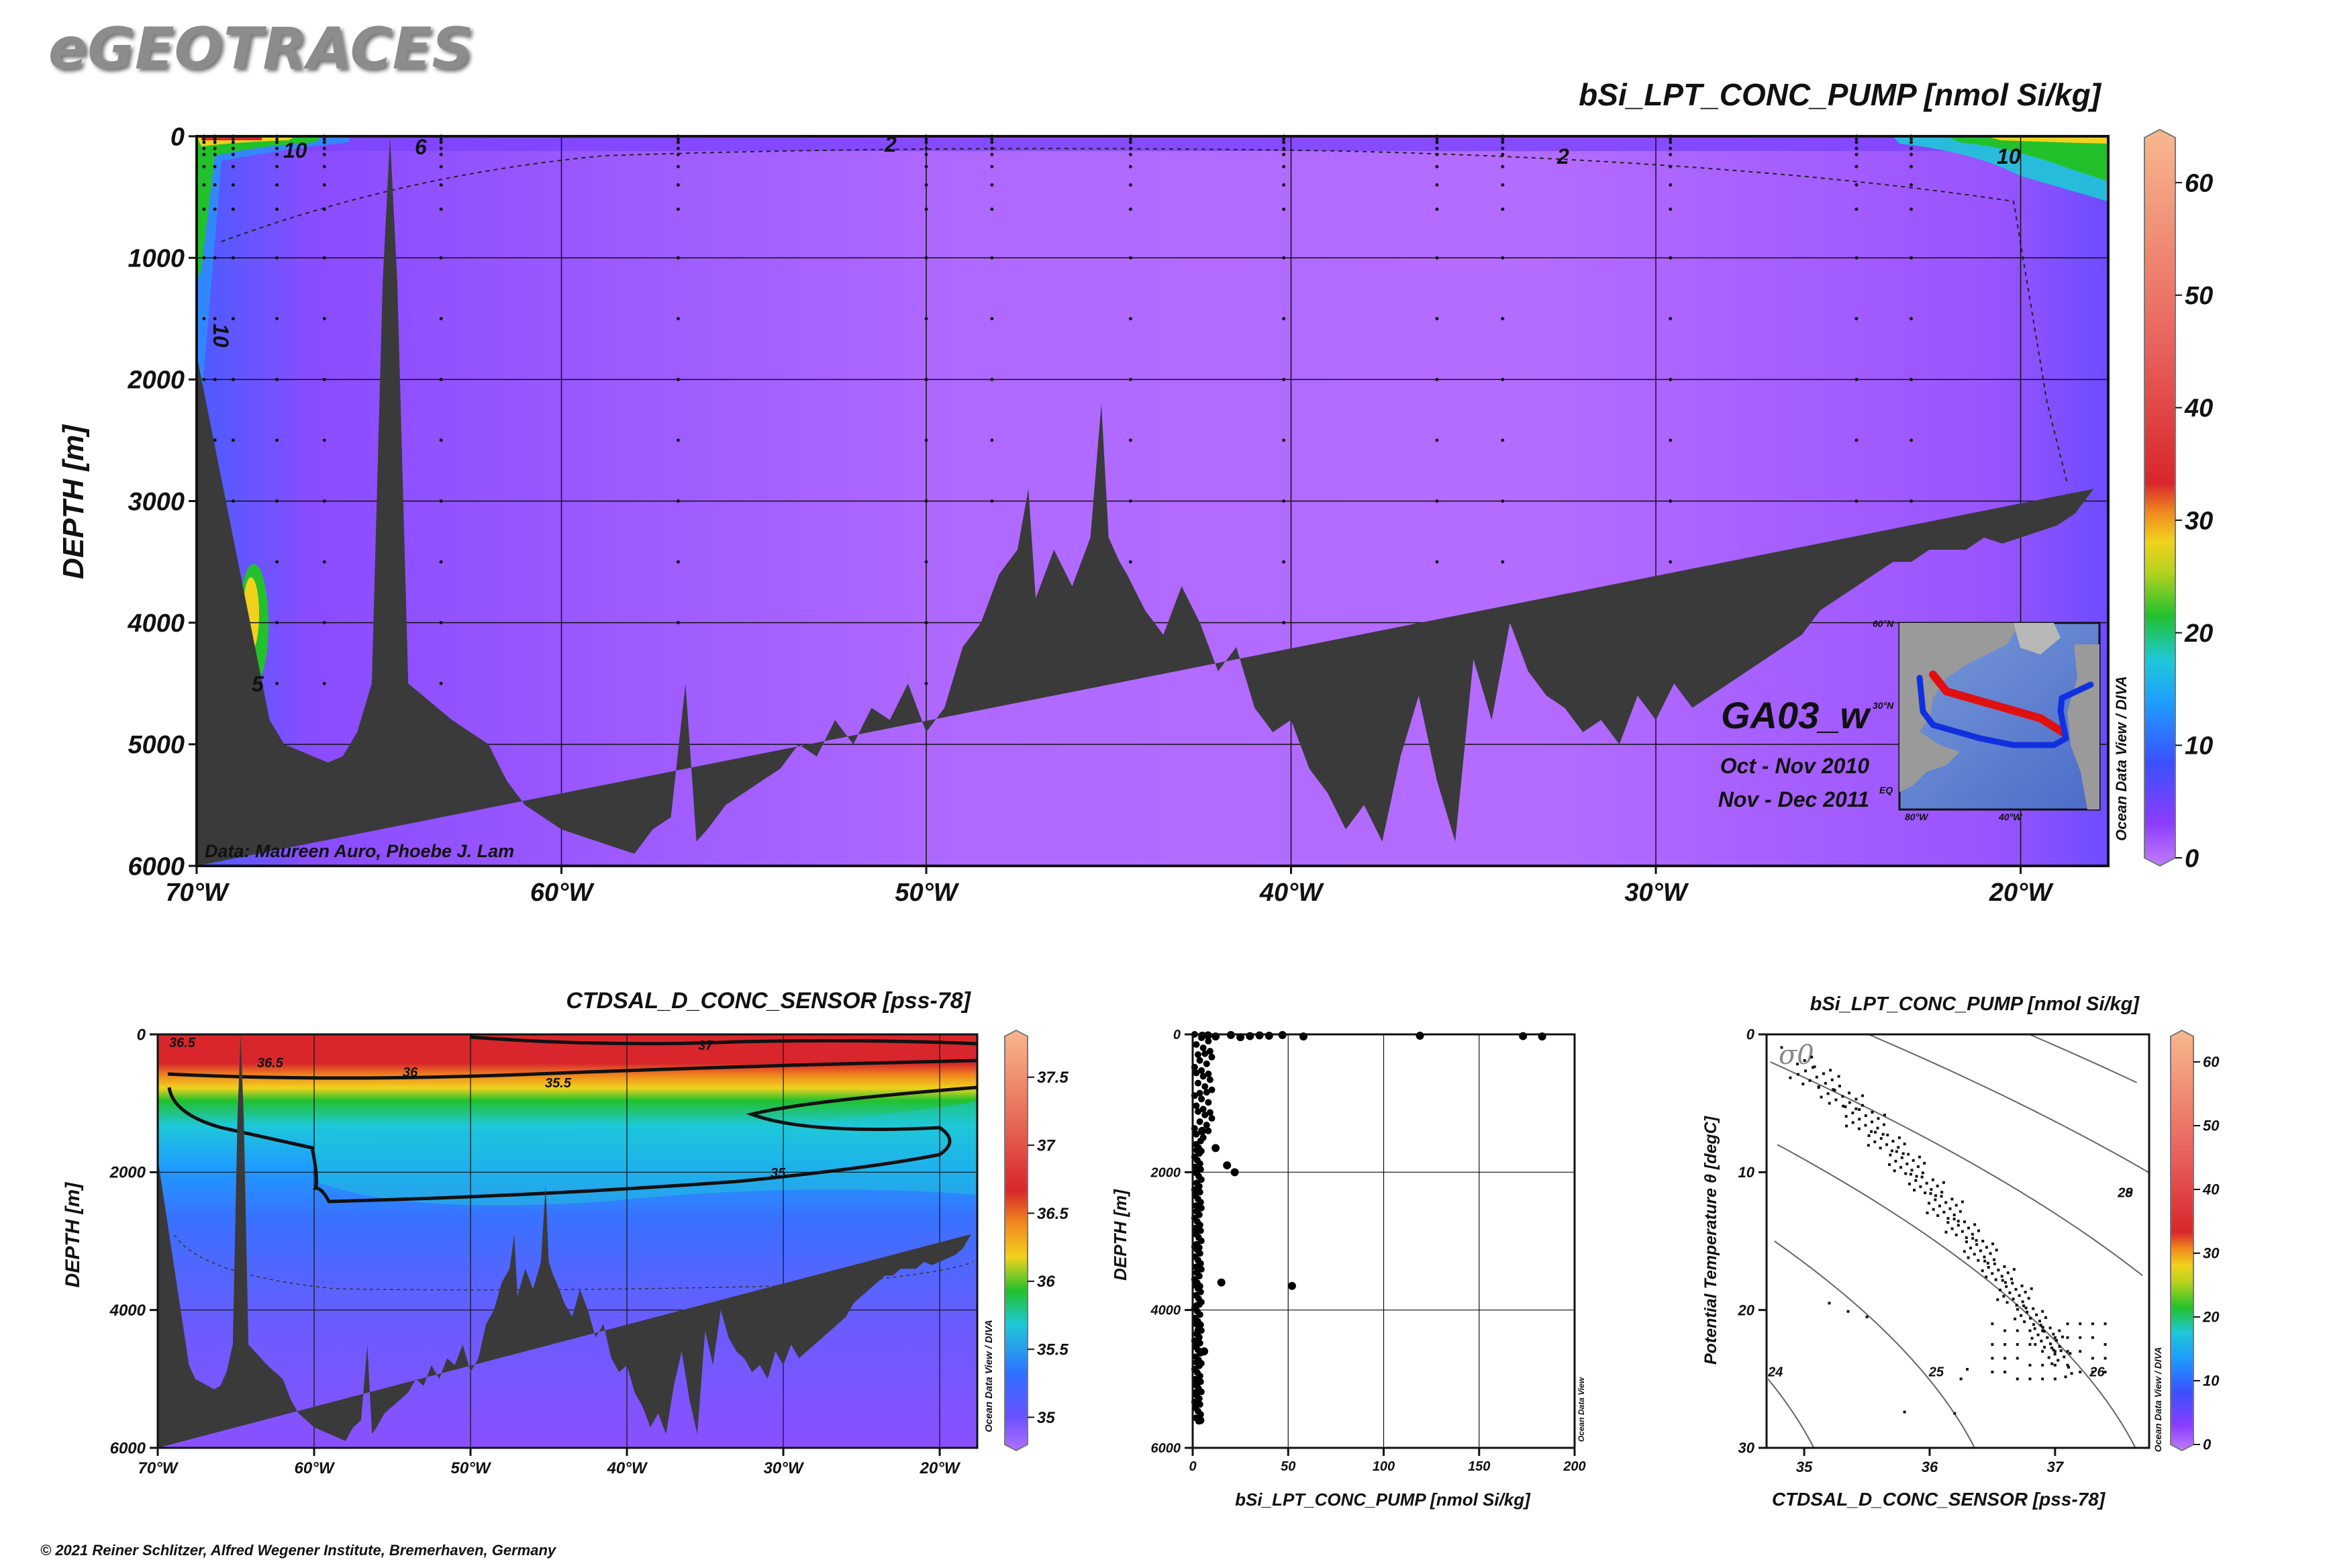 The width and height of the screenshot is (2327, 1568). What do you see at coordinates (1387, 1461) in the screenshot?
I see `profile-x-ticks: 0 50 100 150 200` at bounding box center [1387, 1461].